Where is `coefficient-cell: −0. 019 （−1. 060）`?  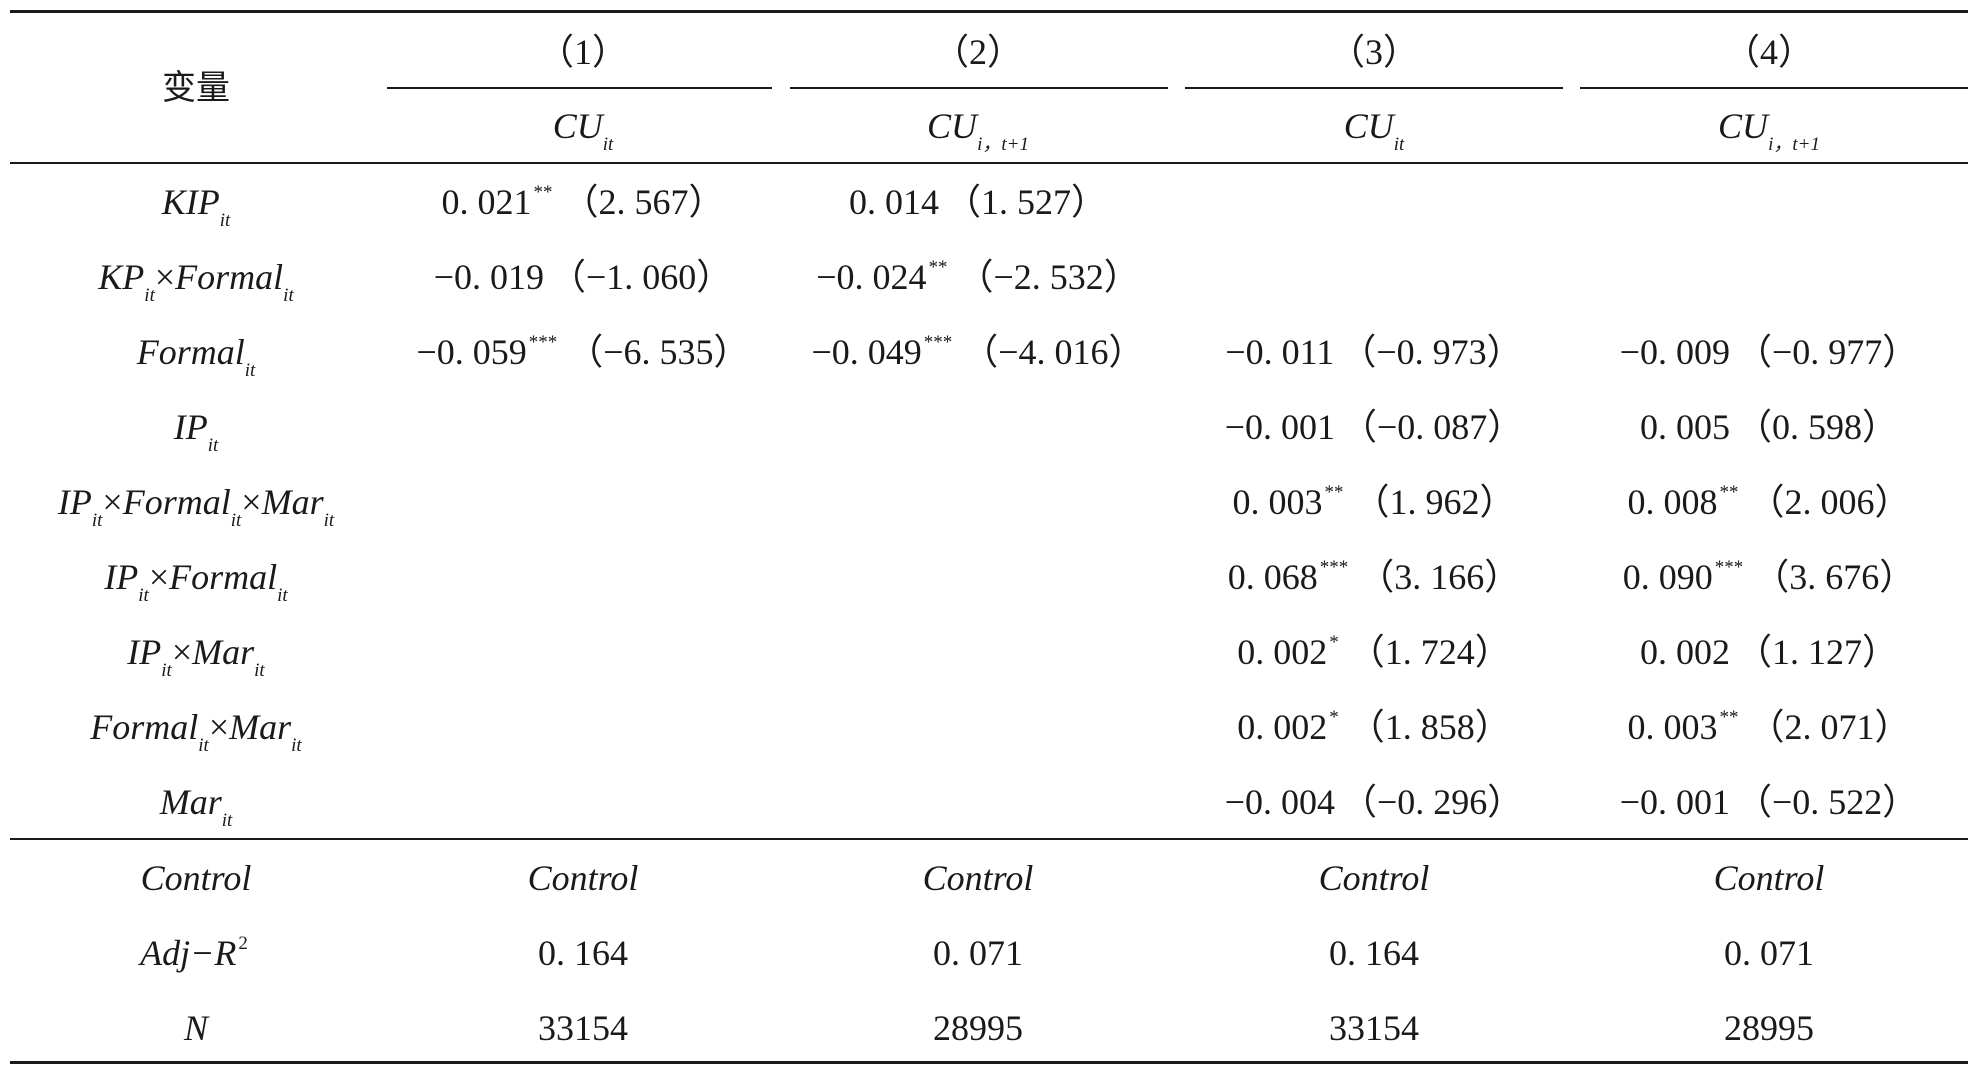 coefficient-cell: −0. 019 （−1. 060） is located at coordinates (583, 277).